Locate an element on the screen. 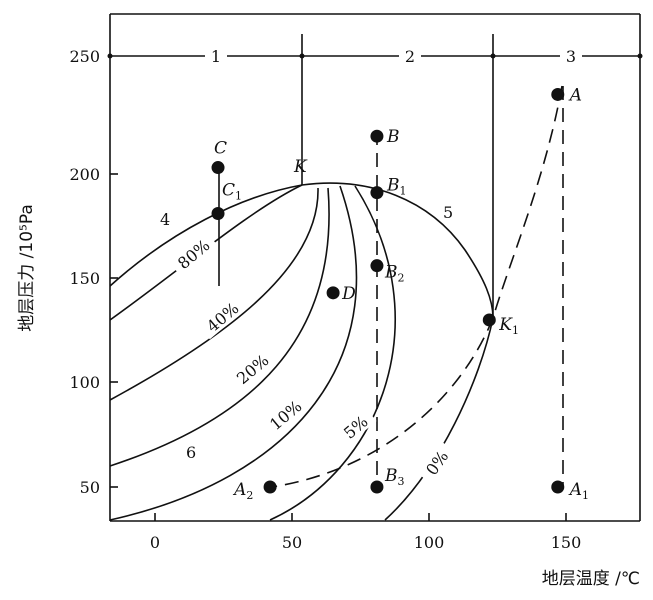  state-point-a2 is located at coordinates (270, 487).